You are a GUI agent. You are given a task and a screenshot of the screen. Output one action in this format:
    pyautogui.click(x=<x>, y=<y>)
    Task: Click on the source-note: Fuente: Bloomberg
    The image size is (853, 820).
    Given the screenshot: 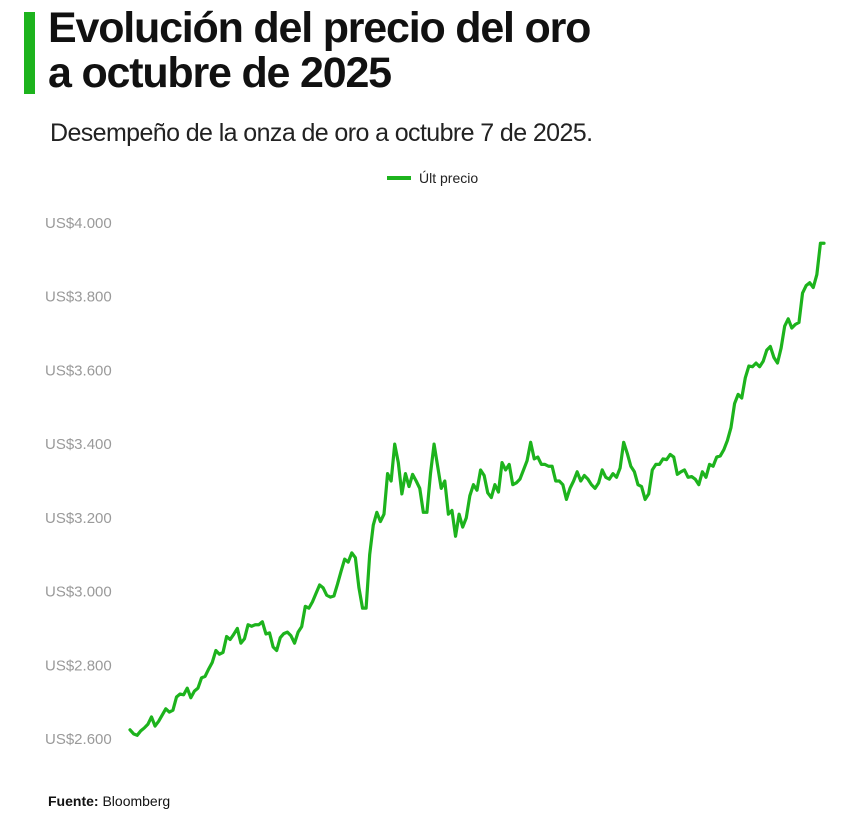 What is the action you would take?
    pyautogui.click(x=109, y=801)
    